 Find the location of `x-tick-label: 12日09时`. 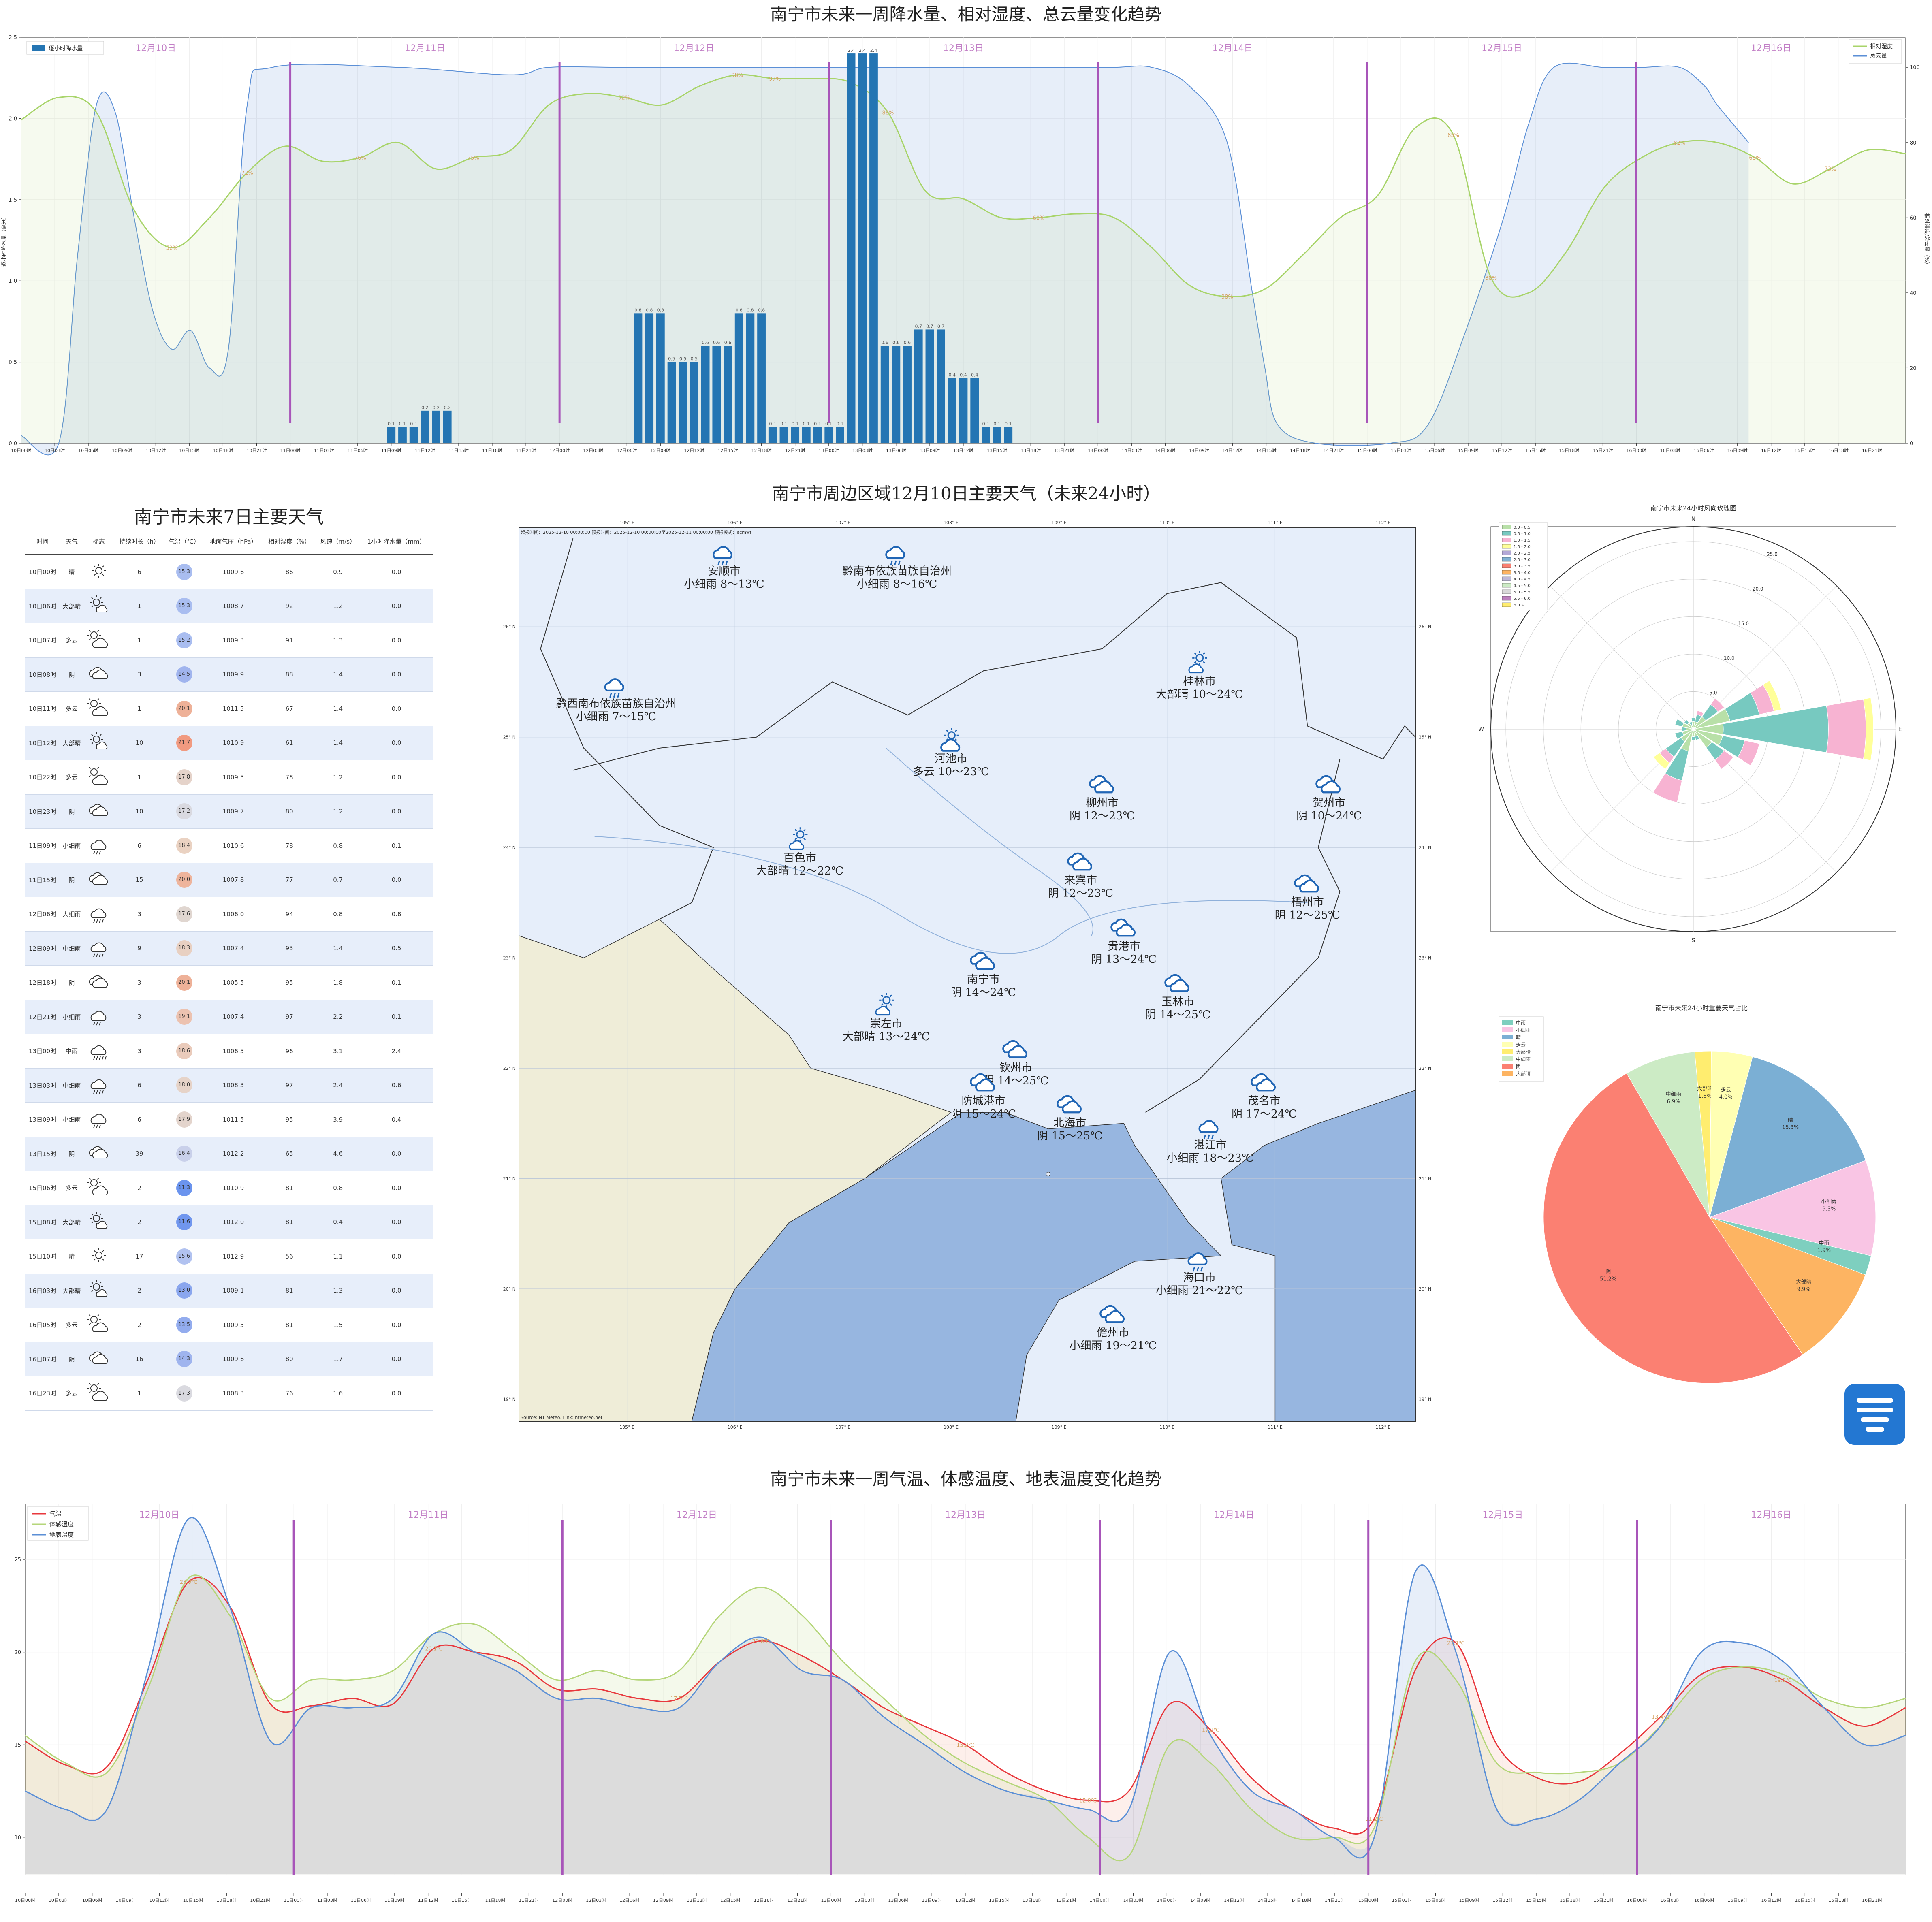

x-tick-label: 12日09时 is located at coordinates (660, 451).